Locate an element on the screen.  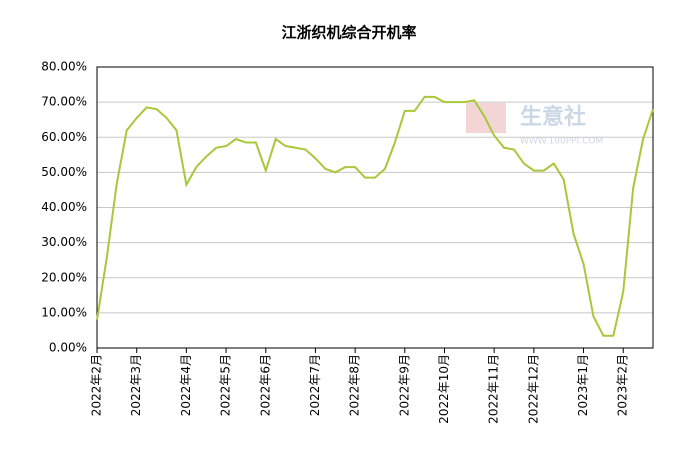
x-tick-label: 2022年6月 is located at coordinates (265, 385).